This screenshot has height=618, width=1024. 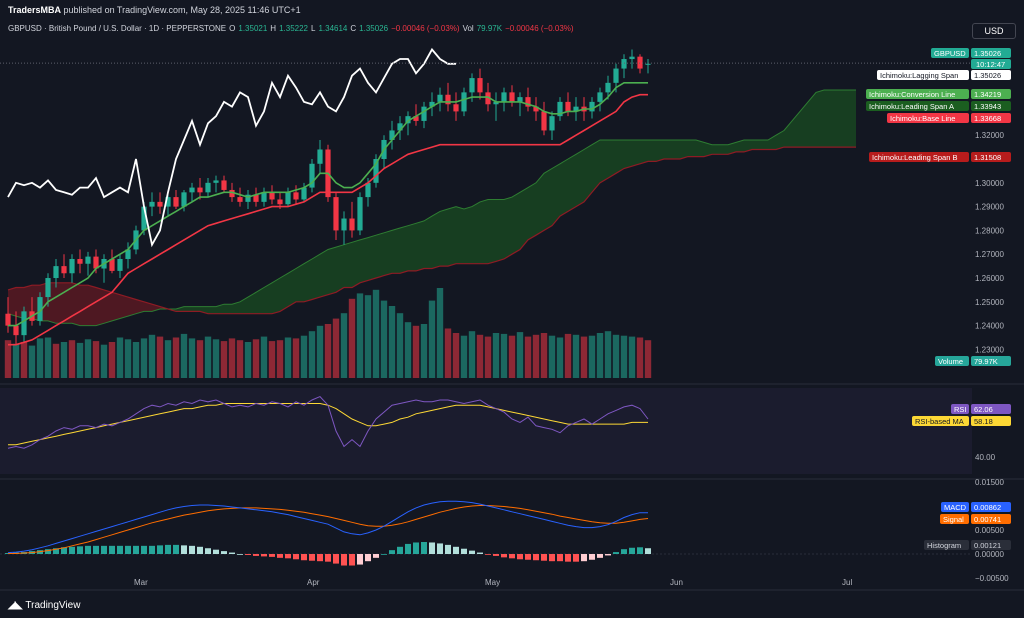 What do you see at coordinates (989, 254) in the screenshot?
I see `price-tick-label: 1.27000` at bounding box center [989, 254].